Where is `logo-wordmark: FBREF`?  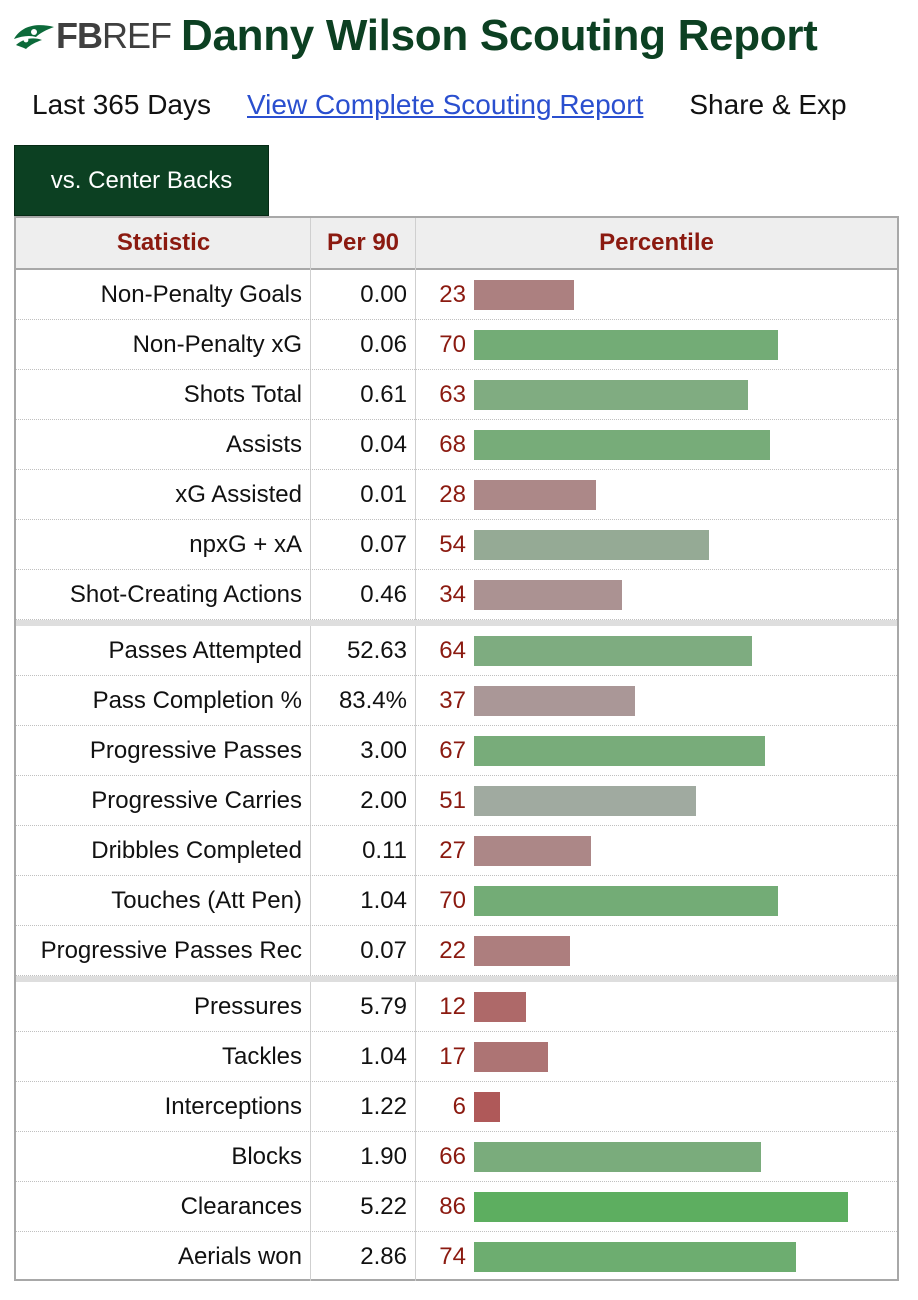
logo-wordmark: FBREF is located at coordinates (114, 35).